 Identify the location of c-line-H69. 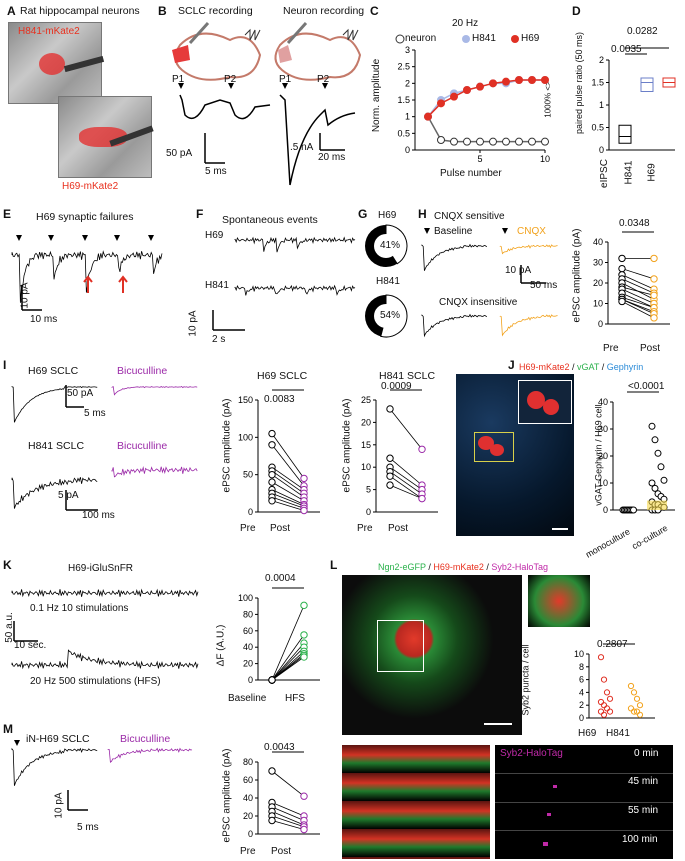
(486, 98).